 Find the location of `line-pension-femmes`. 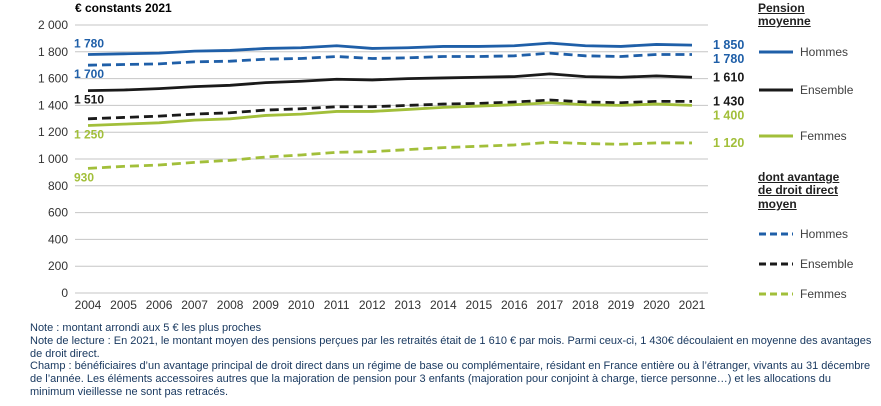

line-pension-femmes is located at coordinates (390, 114).